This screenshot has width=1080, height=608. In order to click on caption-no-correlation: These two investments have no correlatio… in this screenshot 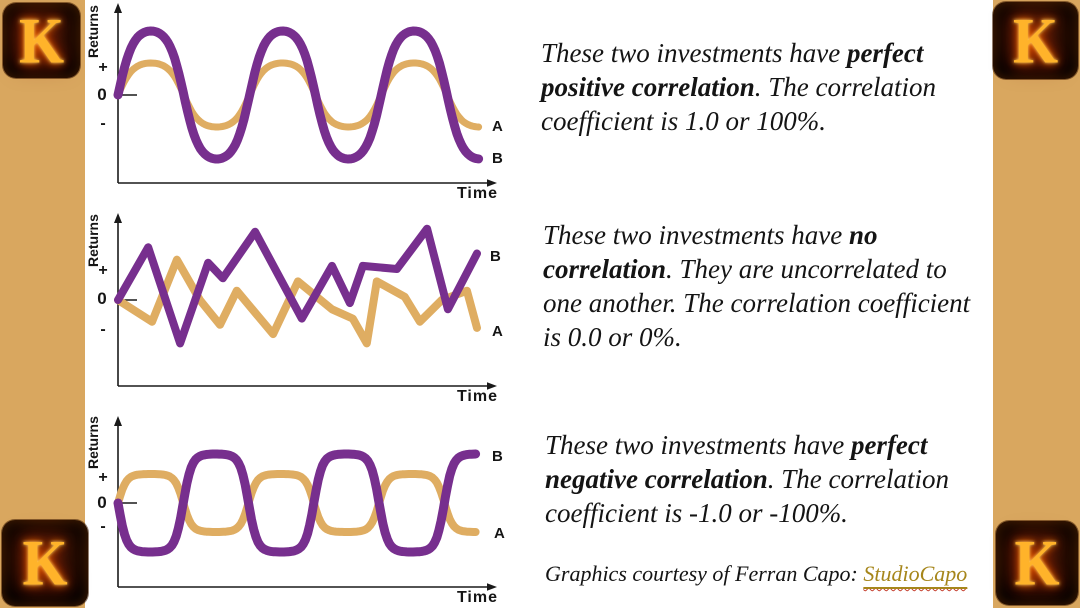, I will do `click(757, 286)`.